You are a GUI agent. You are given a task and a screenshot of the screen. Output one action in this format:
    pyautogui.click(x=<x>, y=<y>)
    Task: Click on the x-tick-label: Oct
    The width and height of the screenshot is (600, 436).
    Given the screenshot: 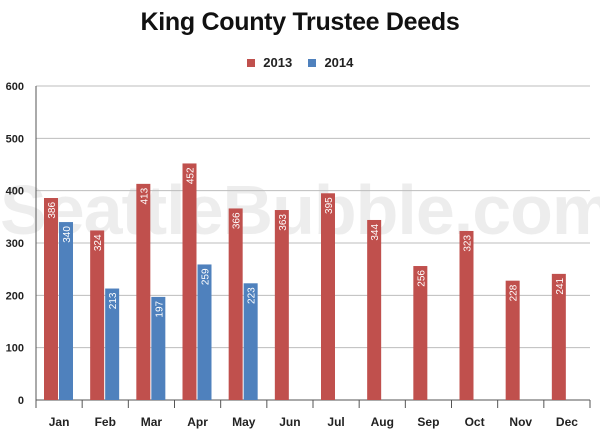 What is the action you would take?
    pyautogui.click(x=475, y=422)
    